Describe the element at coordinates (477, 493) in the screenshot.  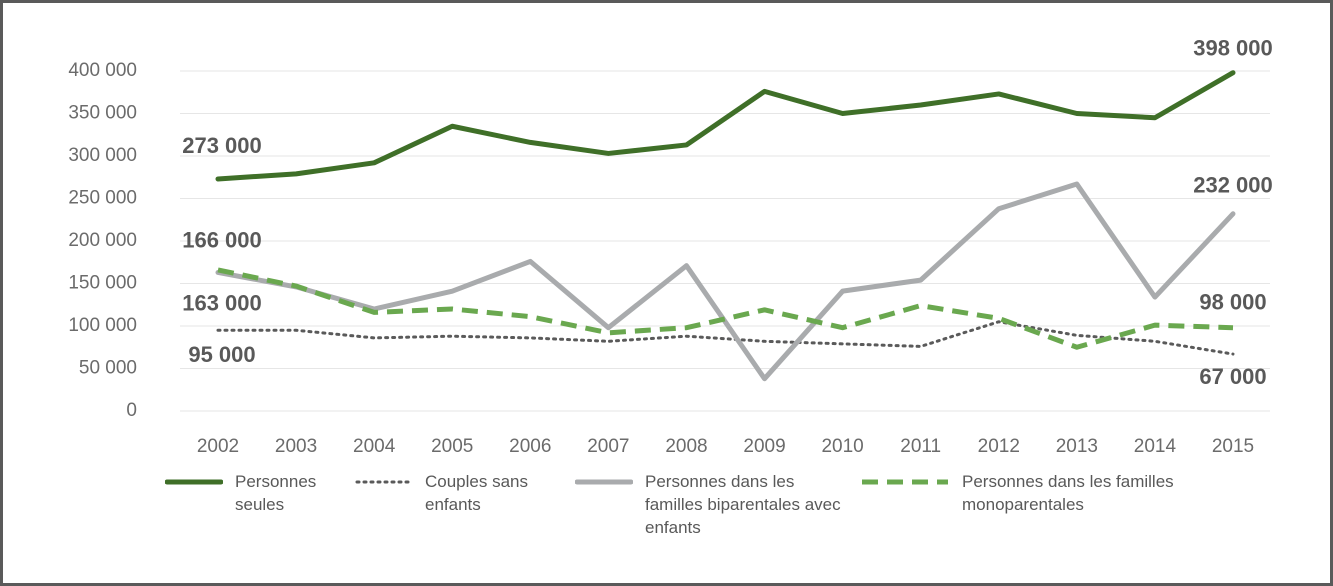
I see `legend-label: Couples sans enfants` at that location.